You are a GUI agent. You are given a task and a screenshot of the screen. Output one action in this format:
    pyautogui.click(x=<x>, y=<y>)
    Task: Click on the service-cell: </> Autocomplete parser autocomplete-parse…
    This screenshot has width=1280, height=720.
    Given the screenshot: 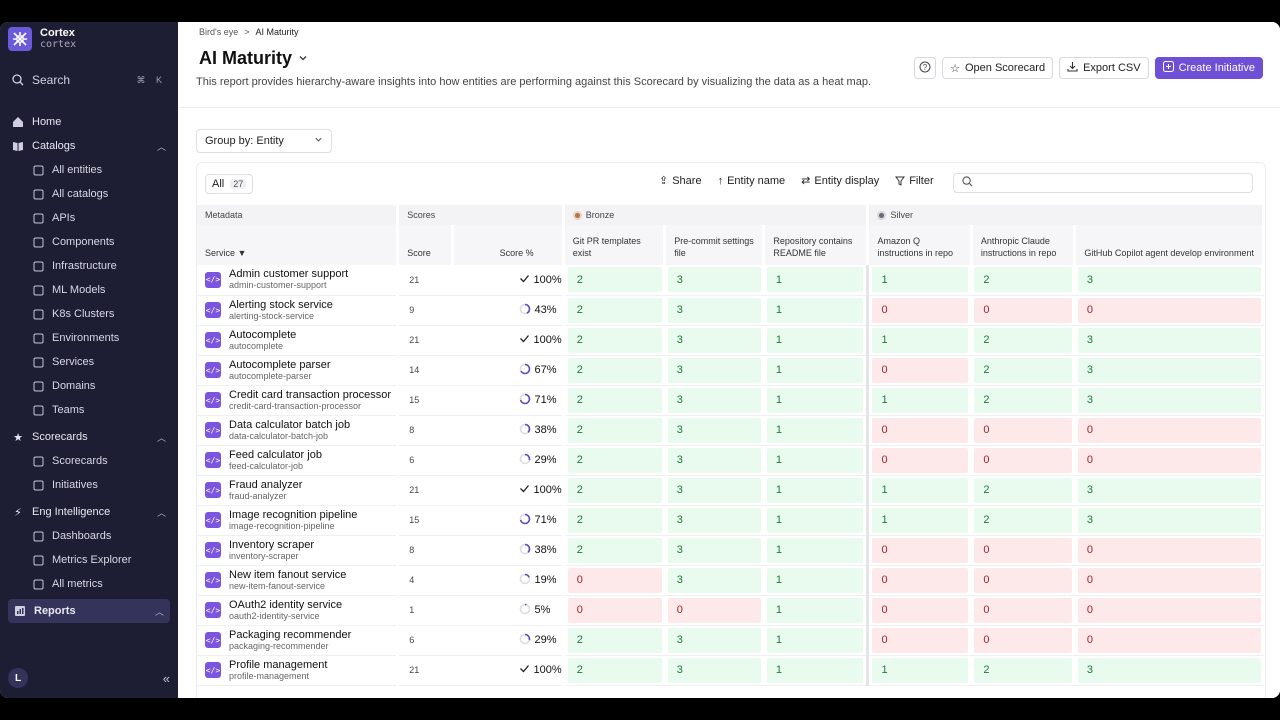 What is the action you would take?
    pyautogui.click(x=298, y=370)
    